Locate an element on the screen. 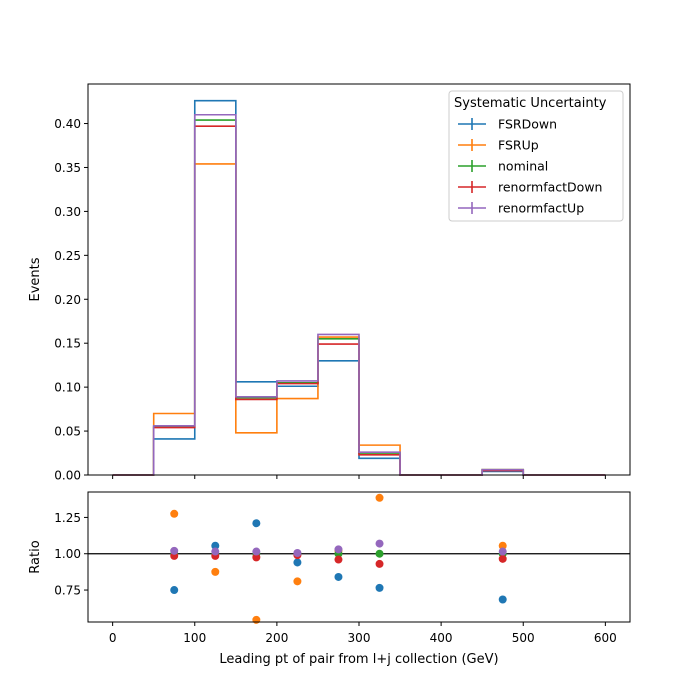  legend-label-fsrup: FSRUp is located at coordinates (518, 145).